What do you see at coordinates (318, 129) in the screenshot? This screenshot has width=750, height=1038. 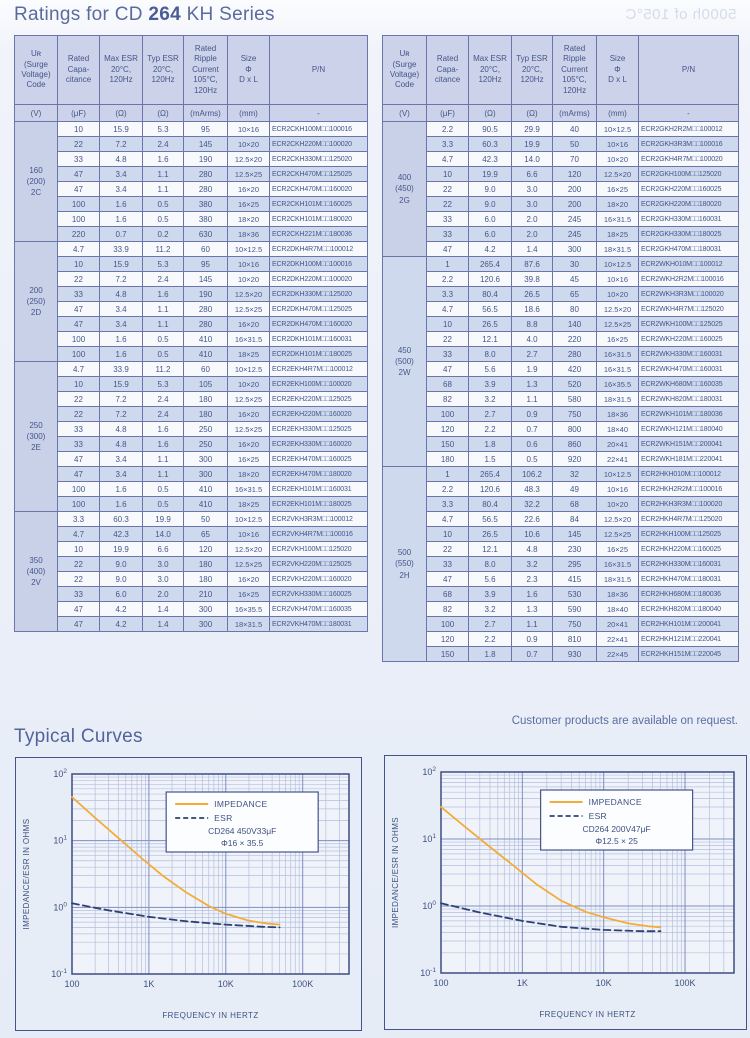 I see `part-number-cell: ECR2CKH100M□□100016` at bounding box center [318, 129].